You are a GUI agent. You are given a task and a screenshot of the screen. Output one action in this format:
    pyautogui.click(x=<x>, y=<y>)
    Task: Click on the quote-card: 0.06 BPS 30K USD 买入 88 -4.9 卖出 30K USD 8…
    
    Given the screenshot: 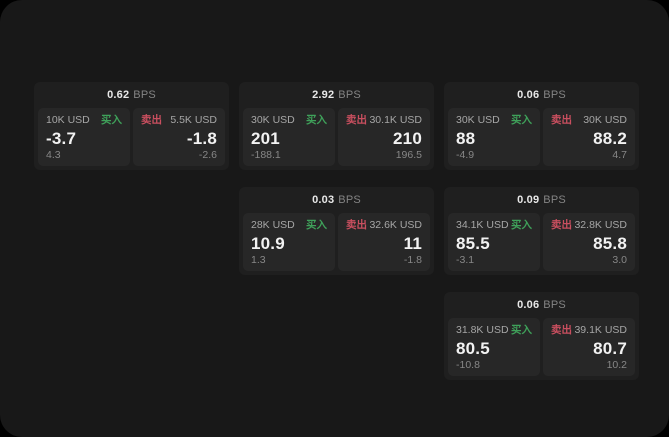 What is the action you would take?
    pyautogui.click(x=541, y=126)
    